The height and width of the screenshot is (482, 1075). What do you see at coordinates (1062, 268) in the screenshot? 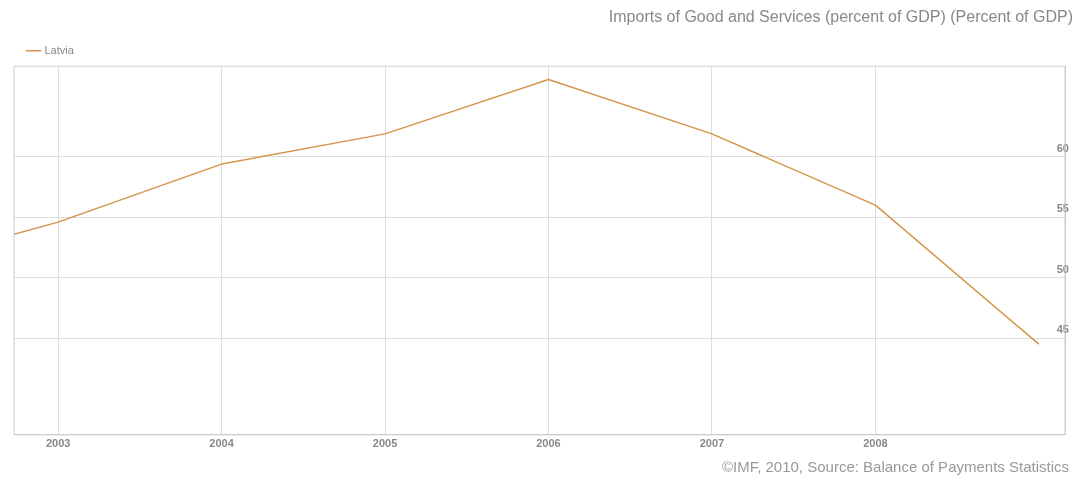
I see `y-tick-label: 50` at bounding box center [1062, 268].